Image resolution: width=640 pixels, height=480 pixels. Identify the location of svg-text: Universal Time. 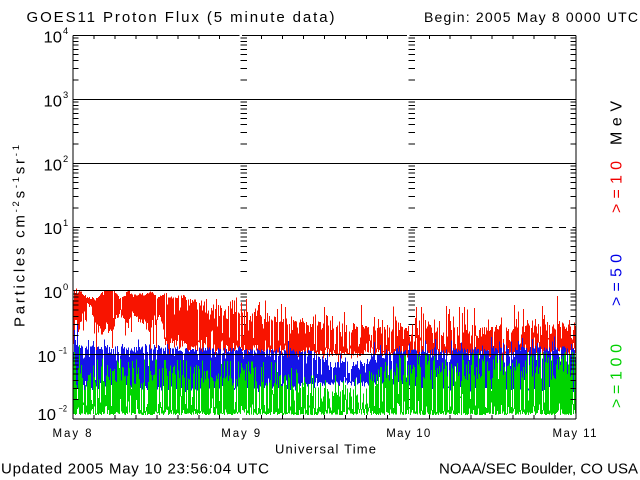
(325, 449).